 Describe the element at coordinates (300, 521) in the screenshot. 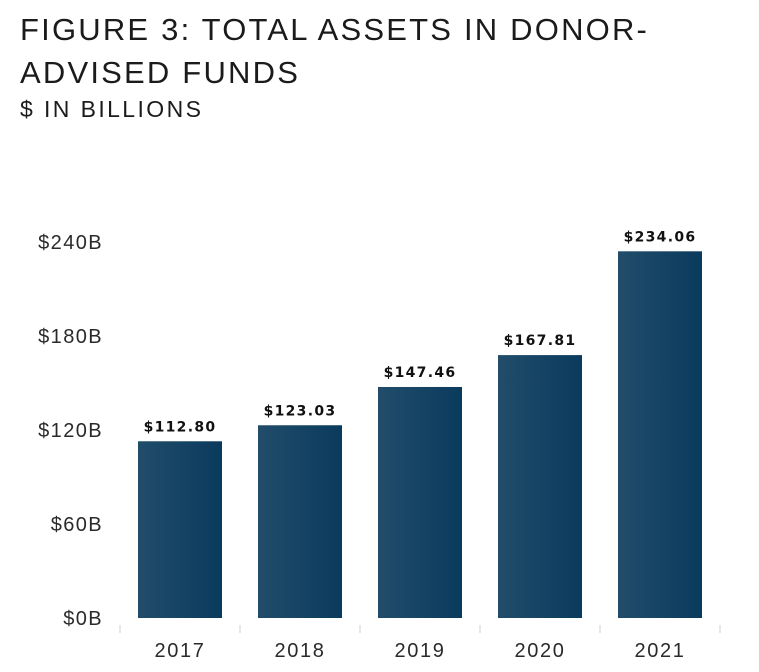

I see `bar-2018` at that location.